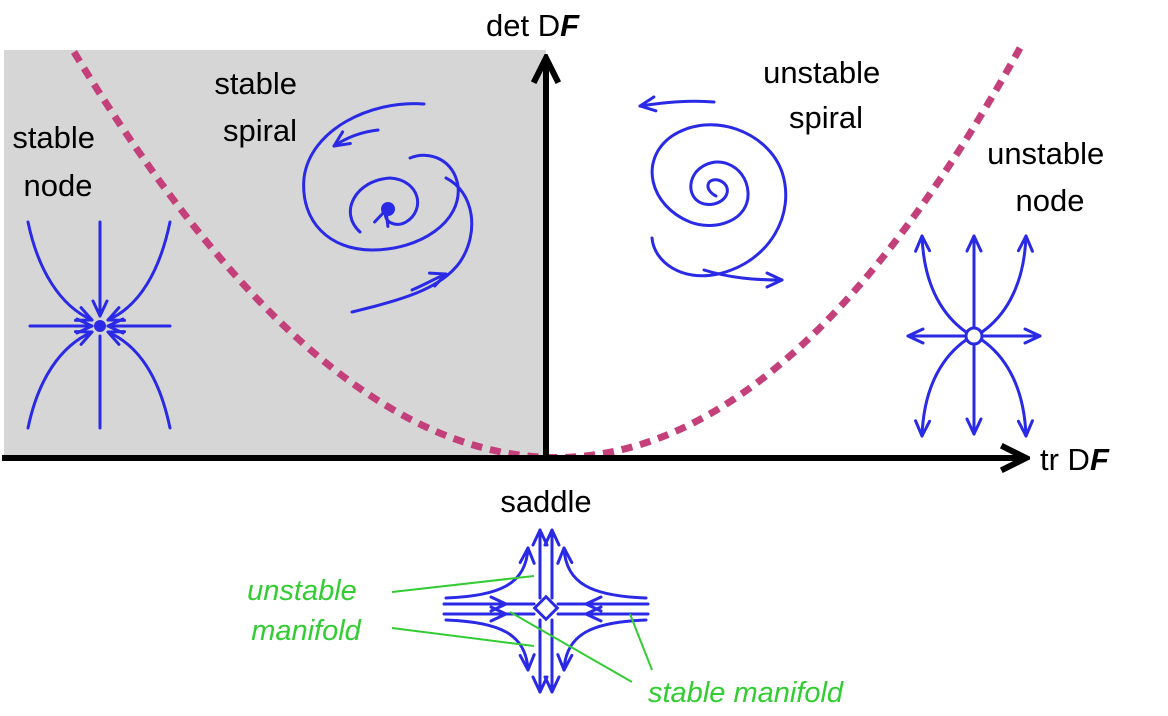 This screenshot has height=716, width=1168. What do you see at coordinates (533, 25) in the screenshot?
I see `y-axis-label: det DF` at bounding box center [533, 25].